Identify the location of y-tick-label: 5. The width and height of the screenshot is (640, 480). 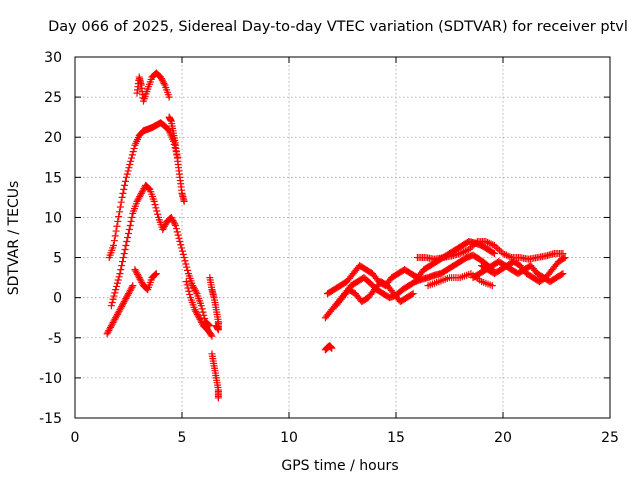
(57, 259).